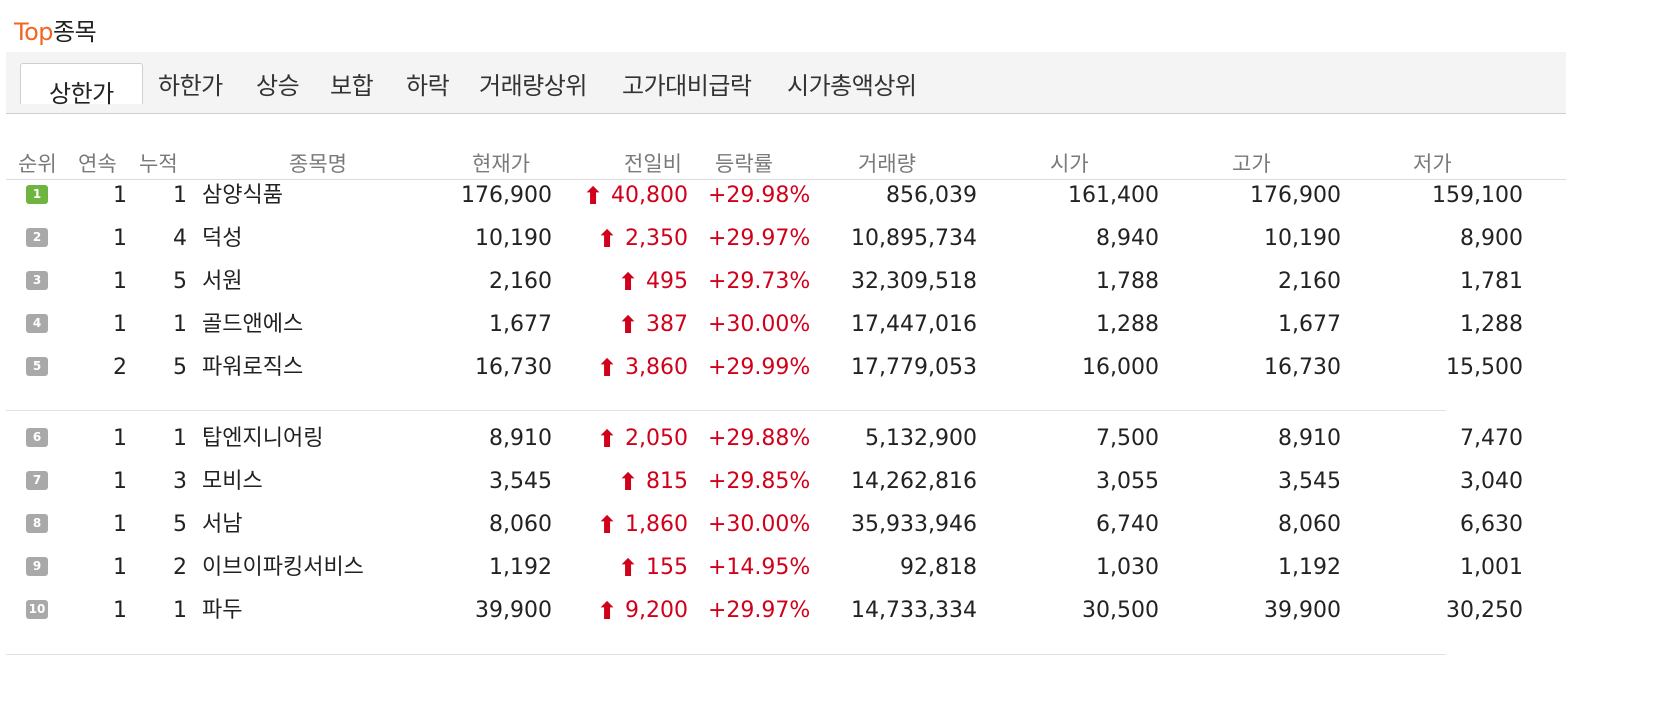 The width and height of the screenshot is (1674, 722). Describe the element at coordinates (1309, 481) in the screenshot. I see `cell-high: 3,545` at that location.